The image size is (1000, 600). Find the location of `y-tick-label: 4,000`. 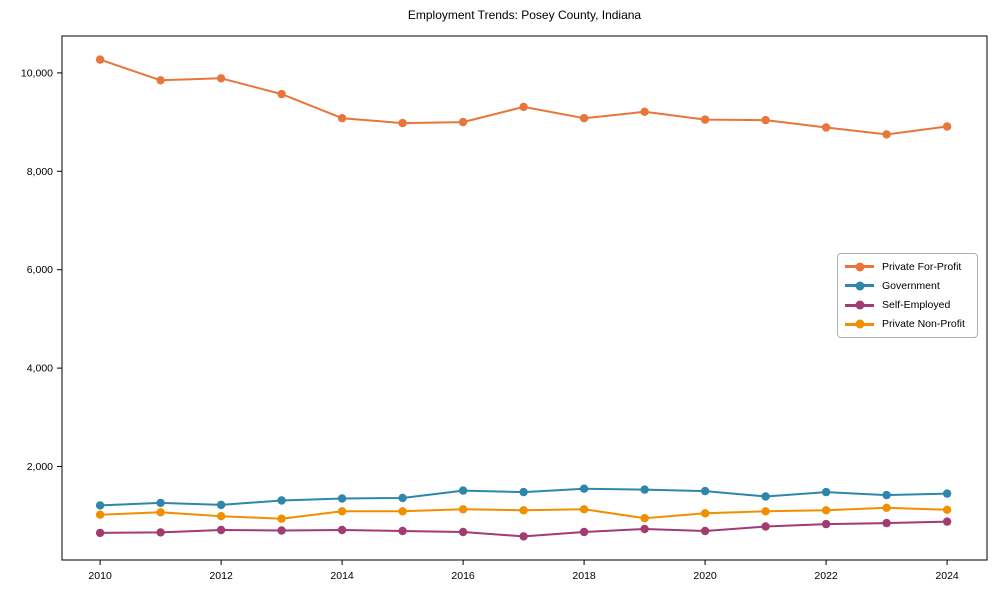

y-tick-label: 4,000 is located at coordinates (40, 369).